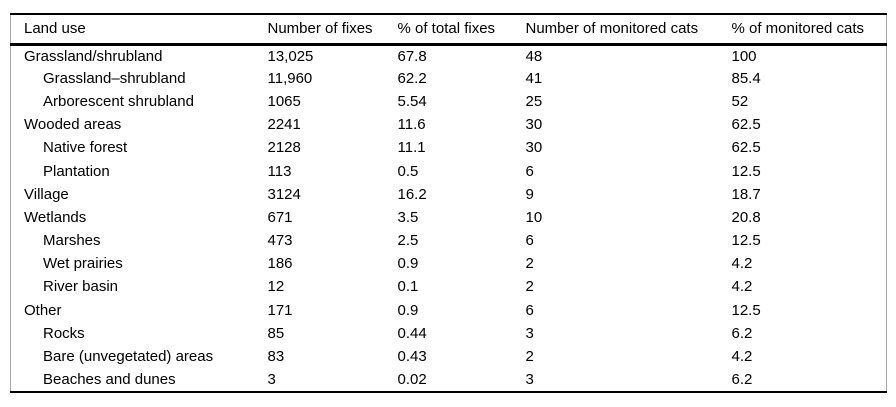 The width and height of the screenshot is (896, 407). I want to click on cell-pct-cats: 100, so click(744, 56).